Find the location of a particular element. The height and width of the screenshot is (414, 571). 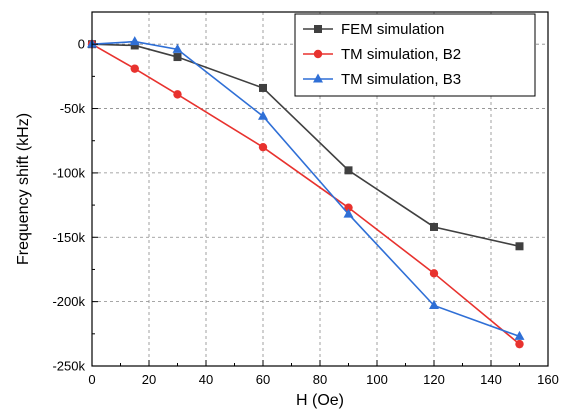

x-tick-label: 0 is located at coordinates (91, 379).